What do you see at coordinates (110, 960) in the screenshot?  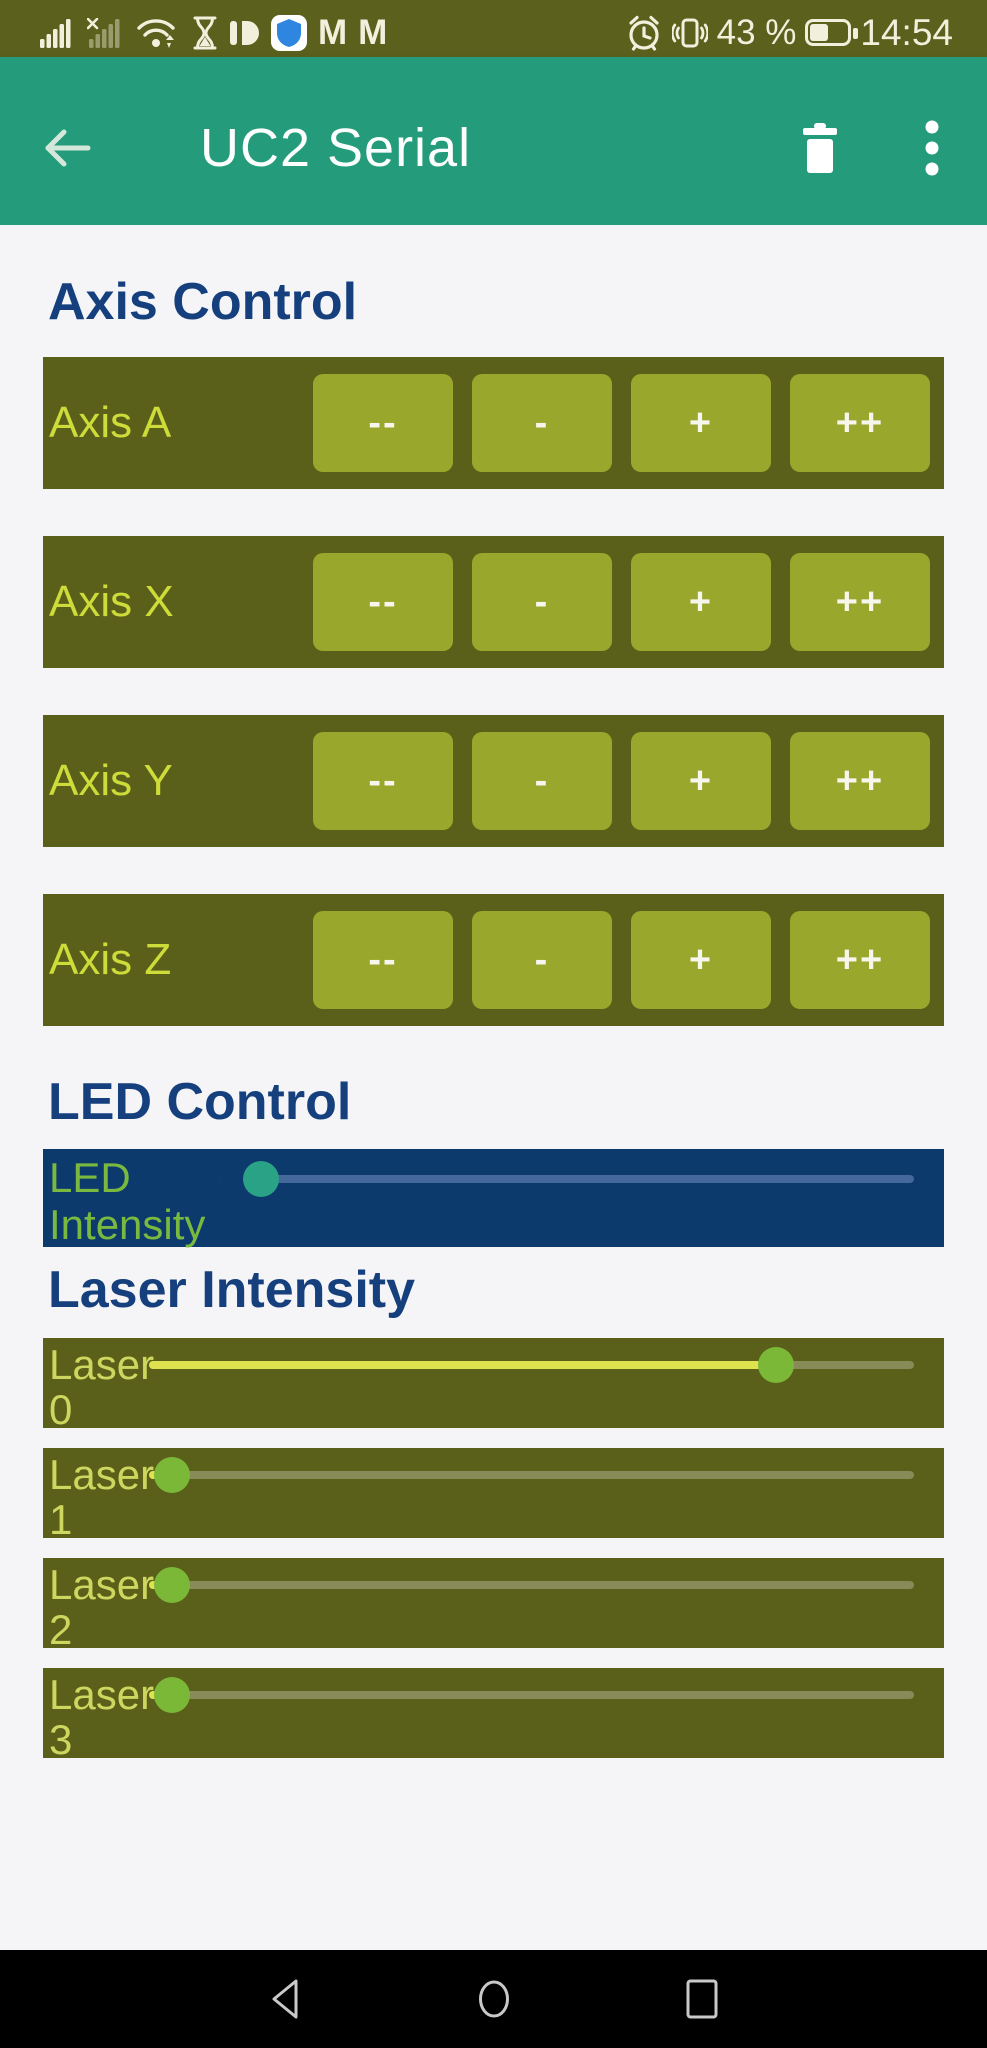 I see `axis-z-label: Axis Z` at bounding box center [110, 960].